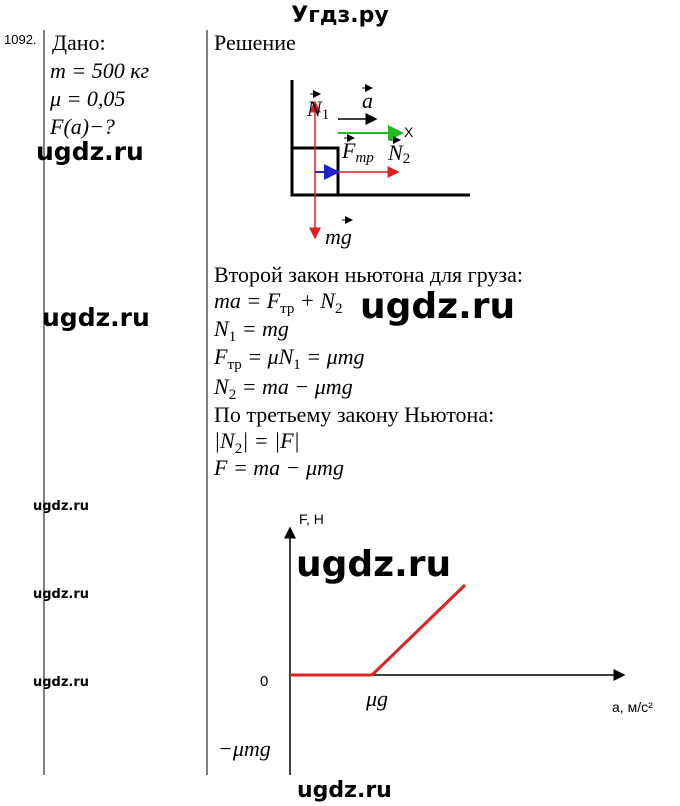 The image size is (680, 806). I want to click on graph-y-label: F, Н, so click(311, 519).